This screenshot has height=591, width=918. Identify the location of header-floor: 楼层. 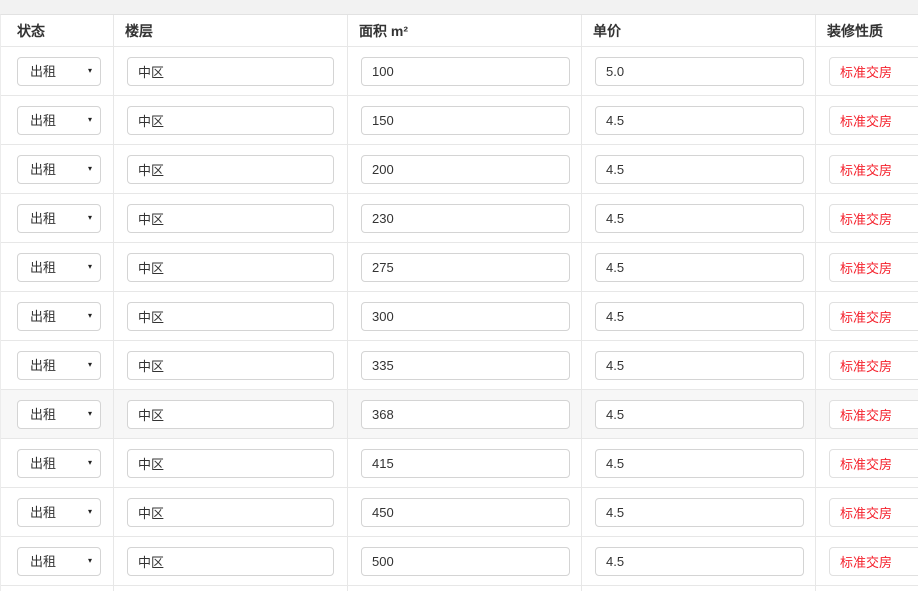
(231, 30).